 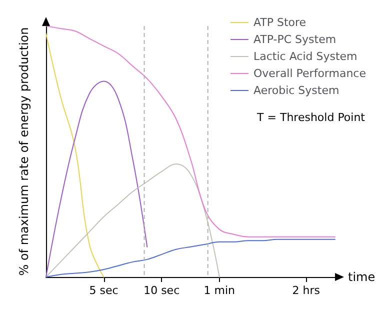 I want to click on legend-label: ATP-PC System, so click(x=294, y=39).